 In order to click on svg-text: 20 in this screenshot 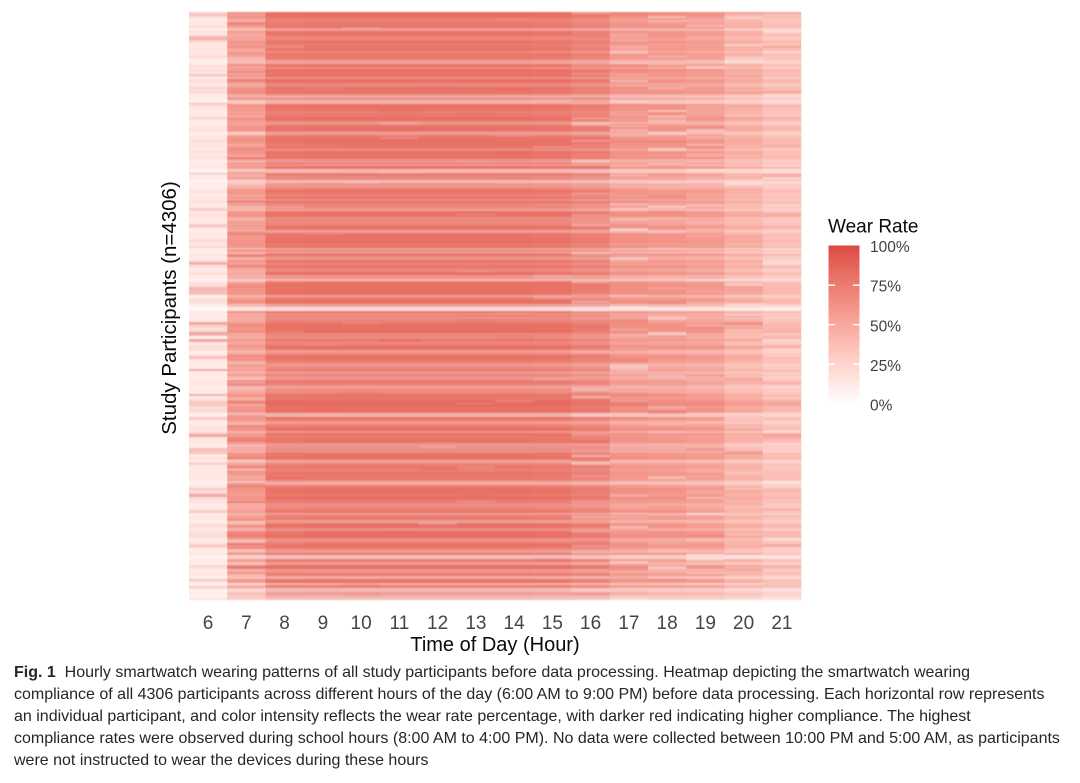, I will do `click(743, 623)`.